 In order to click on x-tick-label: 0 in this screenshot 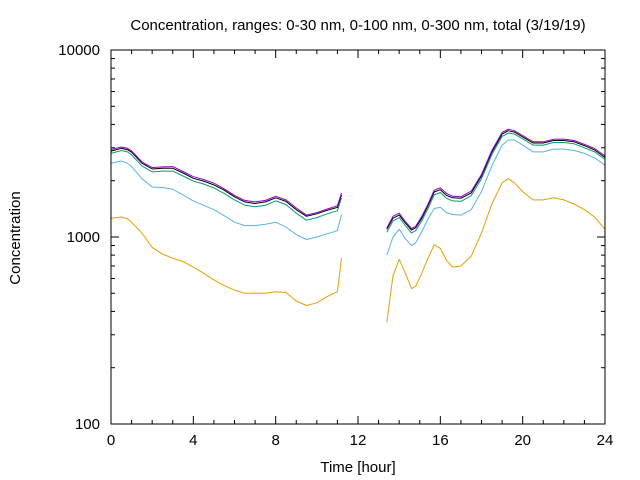, I will do `click(111, 440)`.